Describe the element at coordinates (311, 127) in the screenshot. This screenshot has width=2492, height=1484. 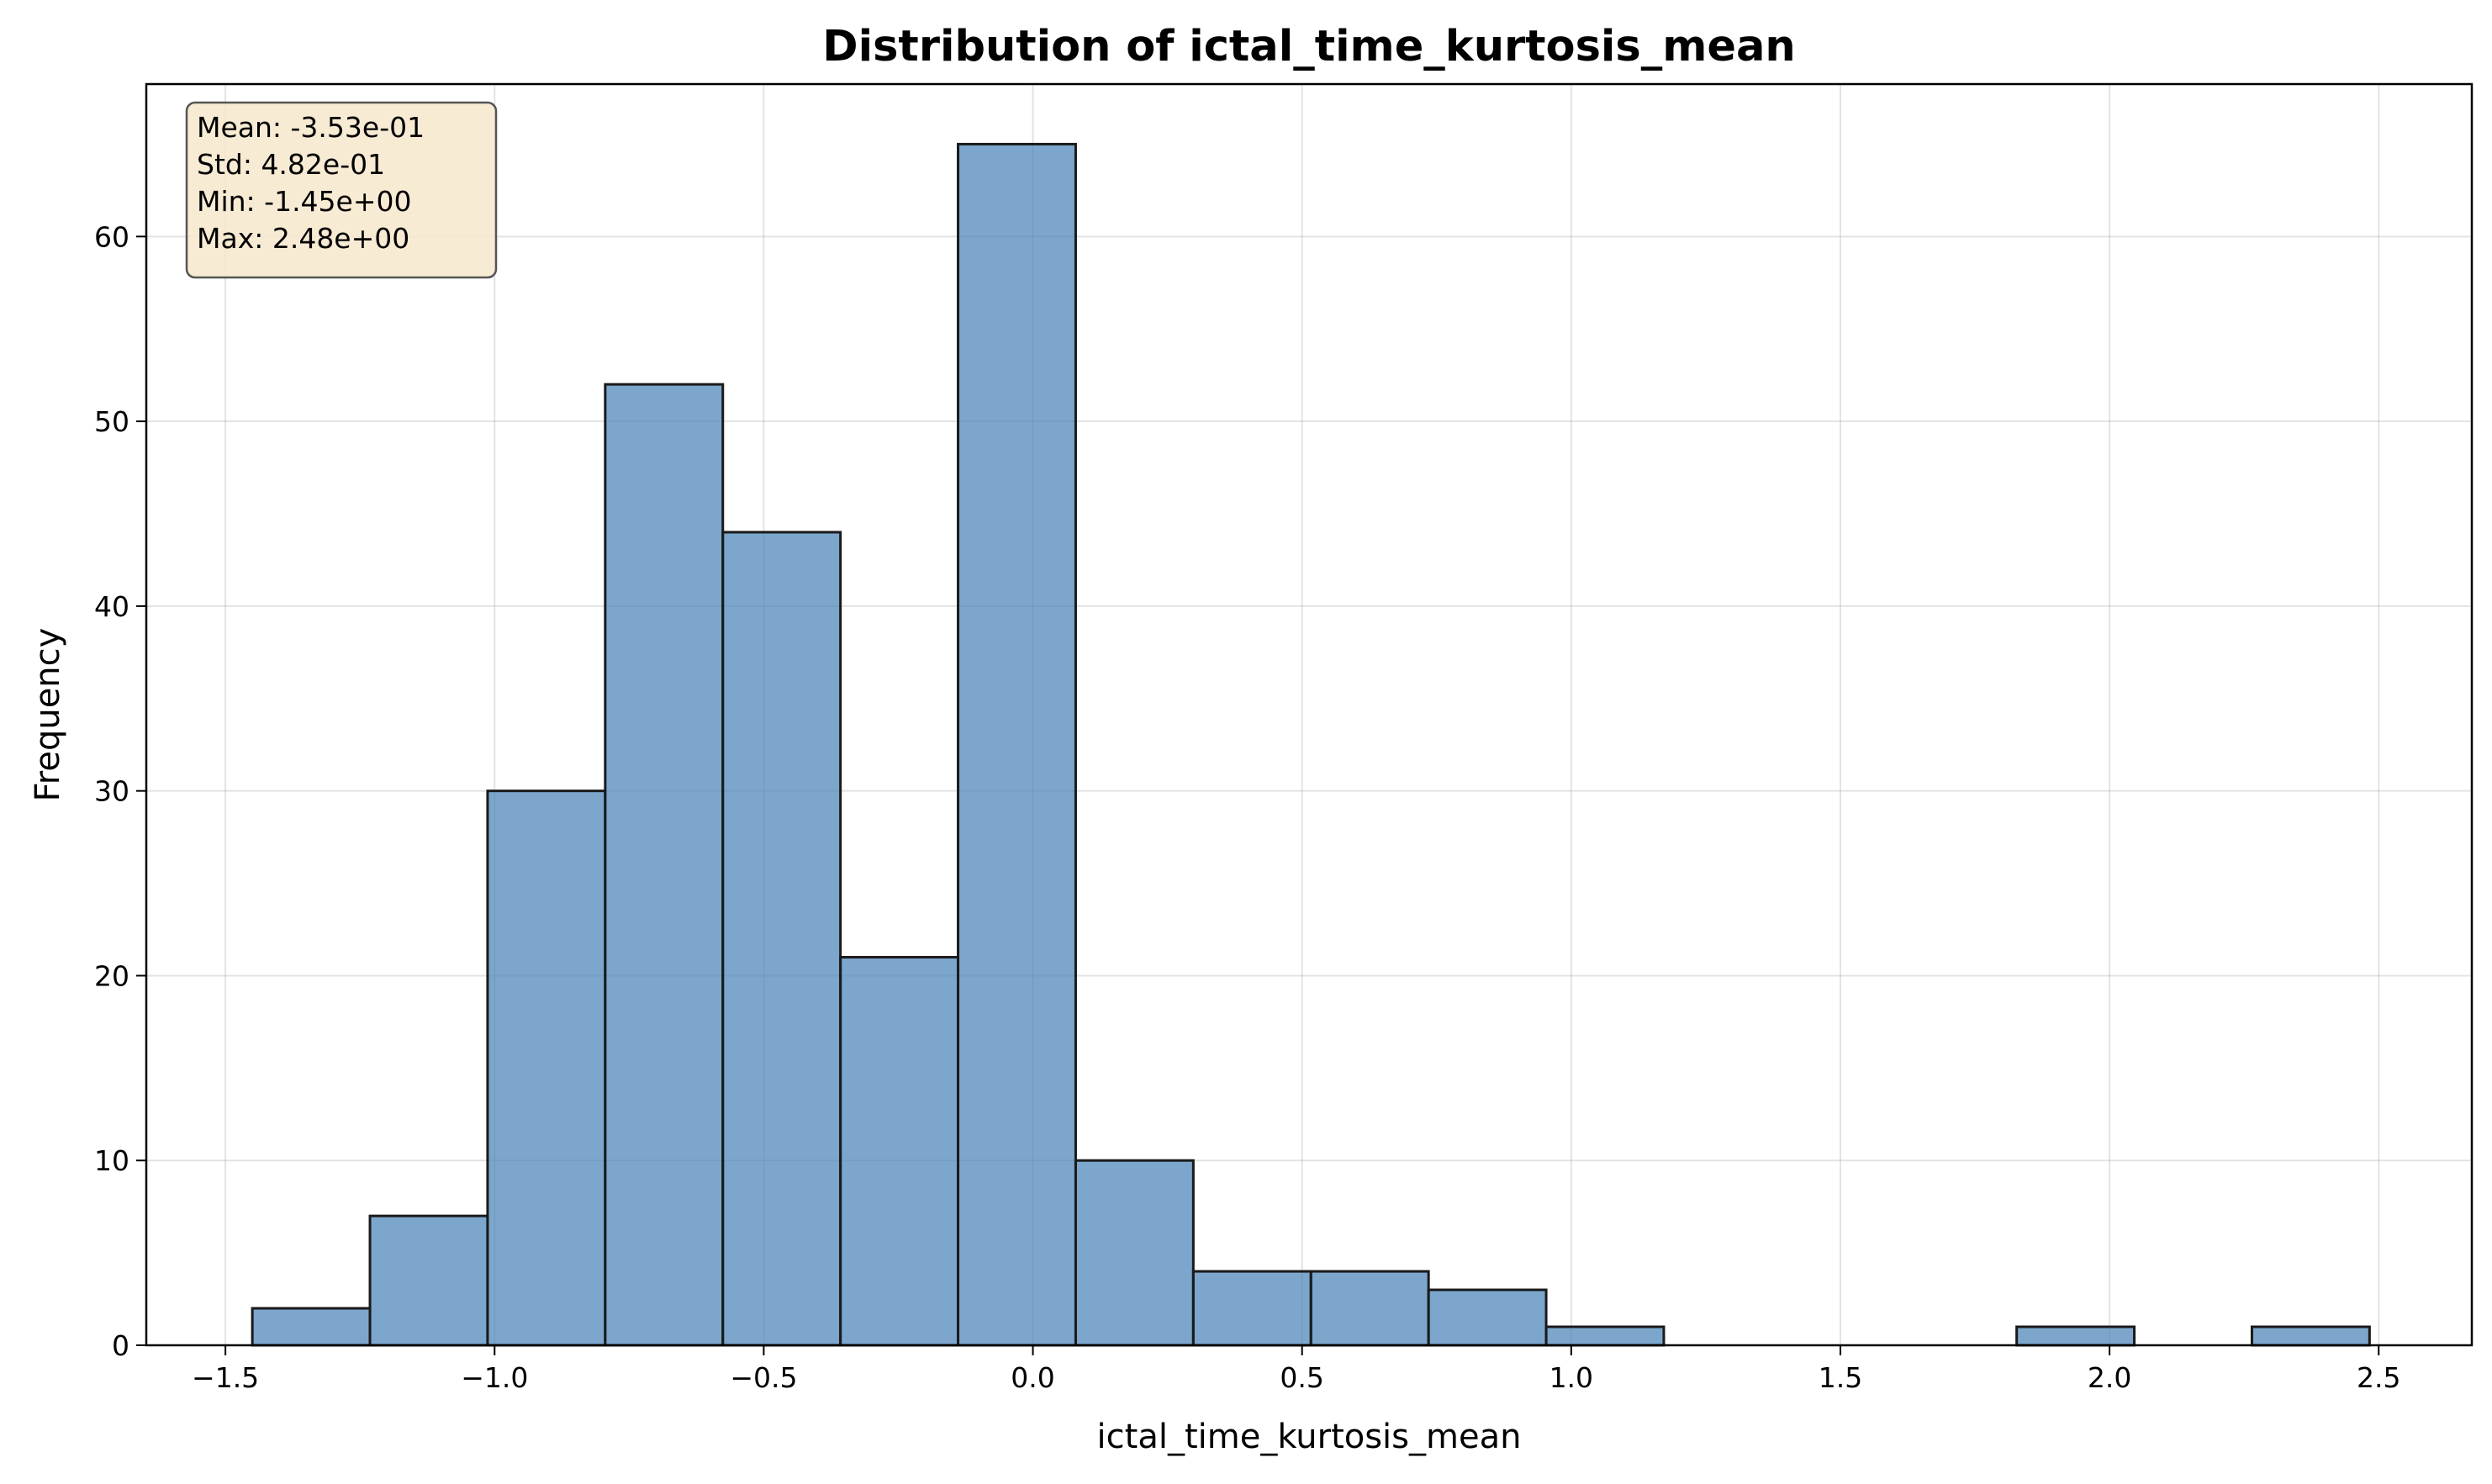
I see `stat-mean: Mean: -3.53e-01` at that location.